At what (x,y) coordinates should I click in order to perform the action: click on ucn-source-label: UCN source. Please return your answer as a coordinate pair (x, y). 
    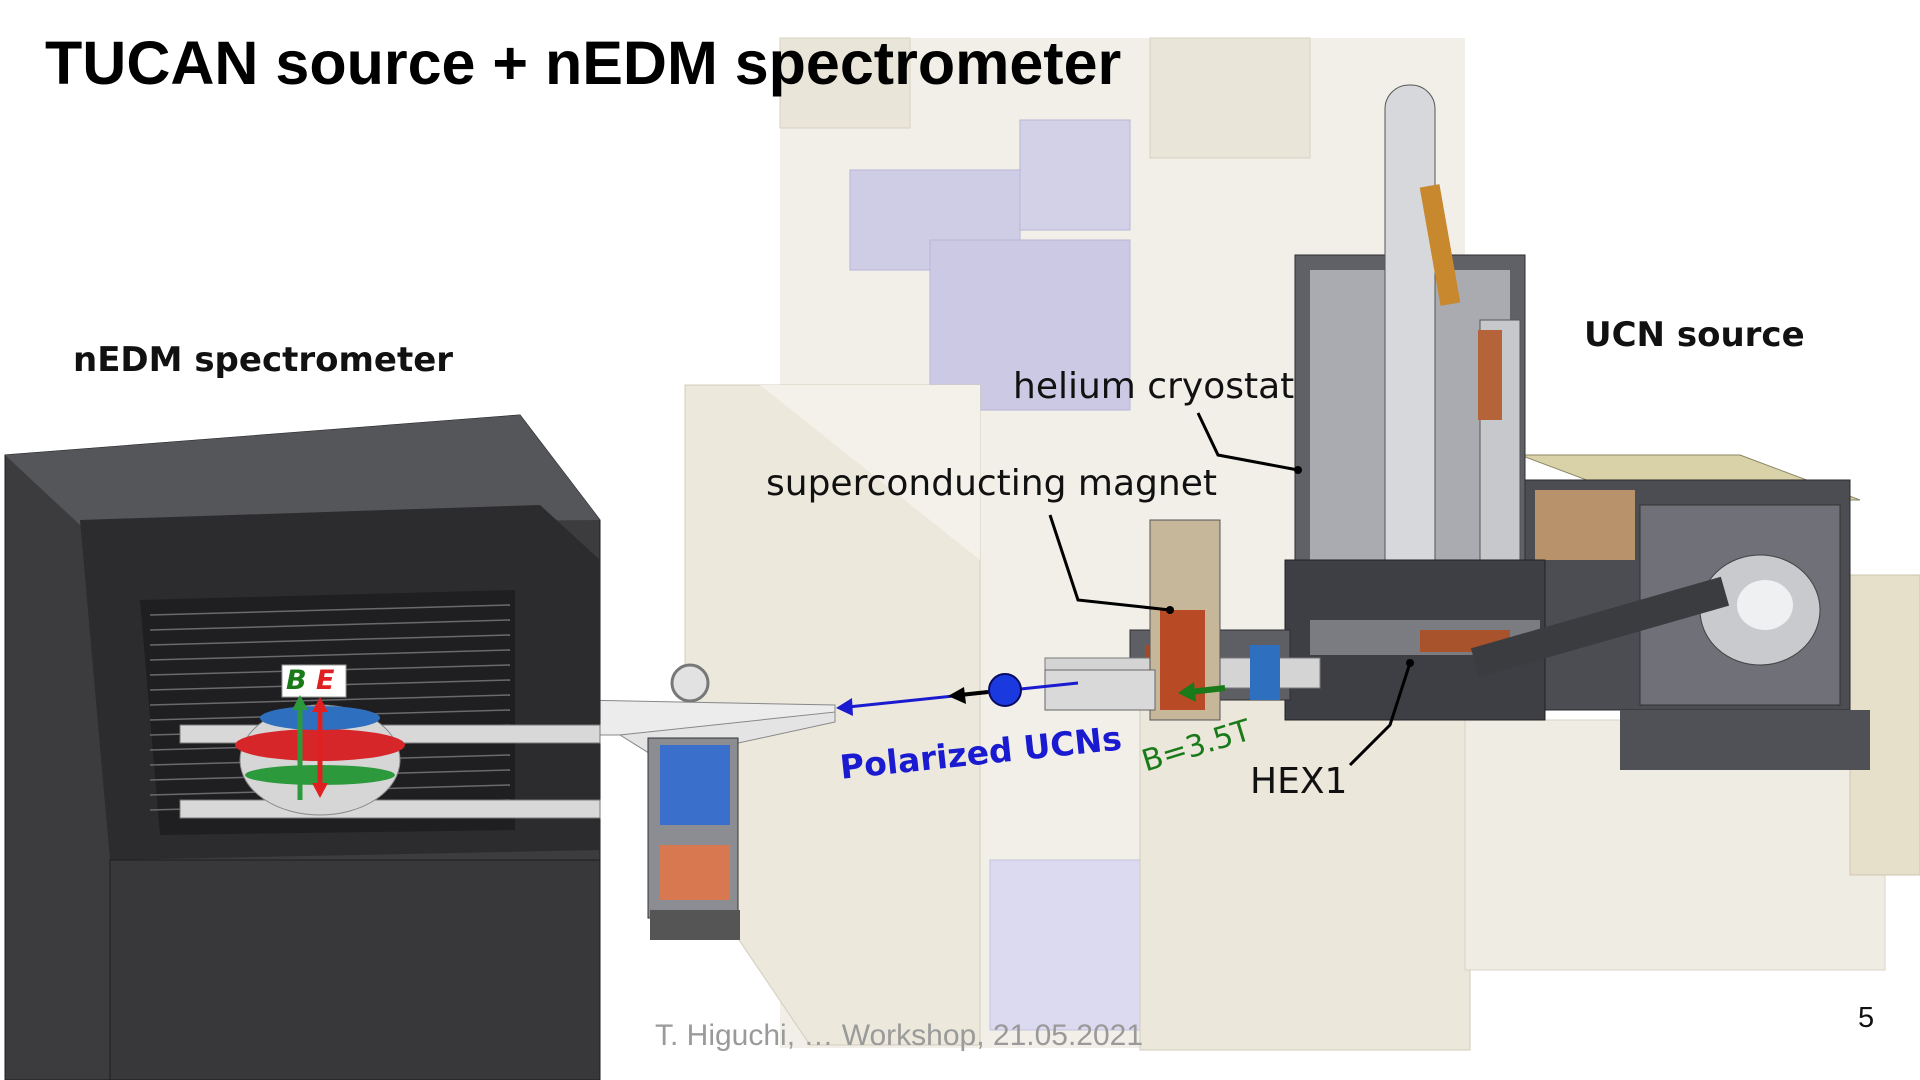
    Looking at the image, I should click on (1694, 335).